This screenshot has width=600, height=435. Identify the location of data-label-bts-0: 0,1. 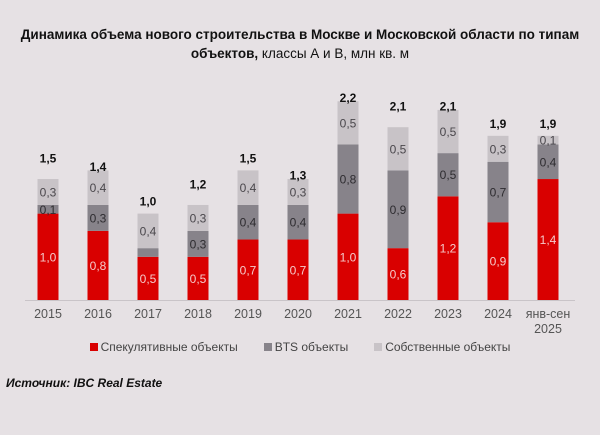
(48, 210).